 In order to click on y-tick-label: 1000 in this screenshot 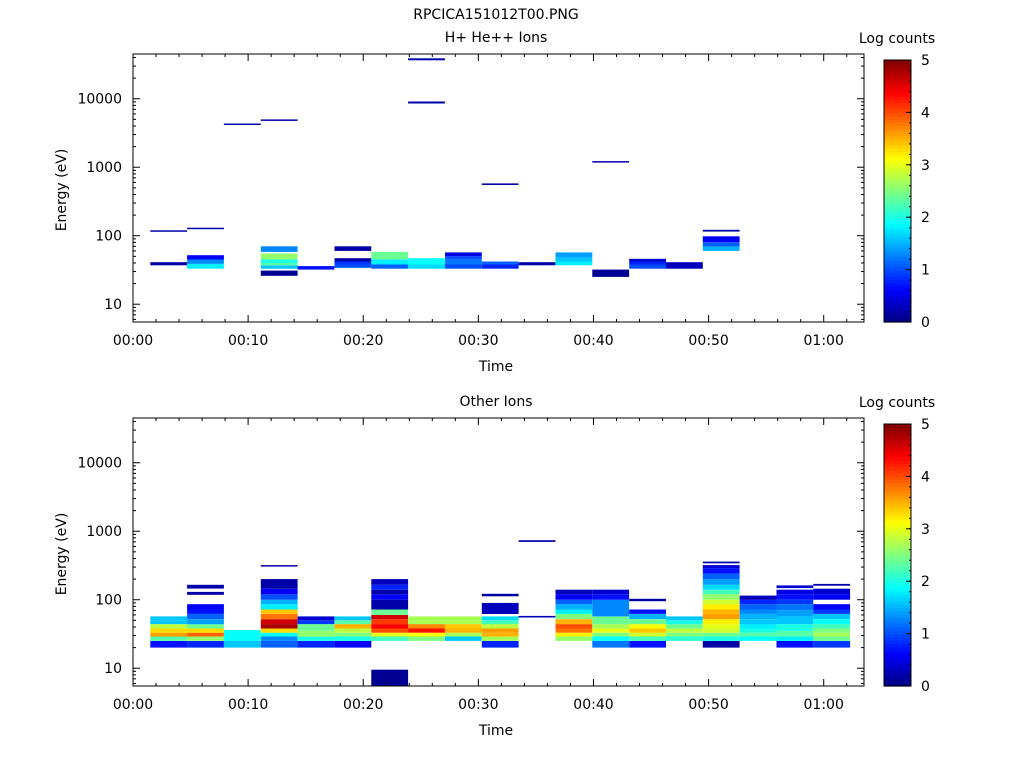, I will do `click(104, 168)`.